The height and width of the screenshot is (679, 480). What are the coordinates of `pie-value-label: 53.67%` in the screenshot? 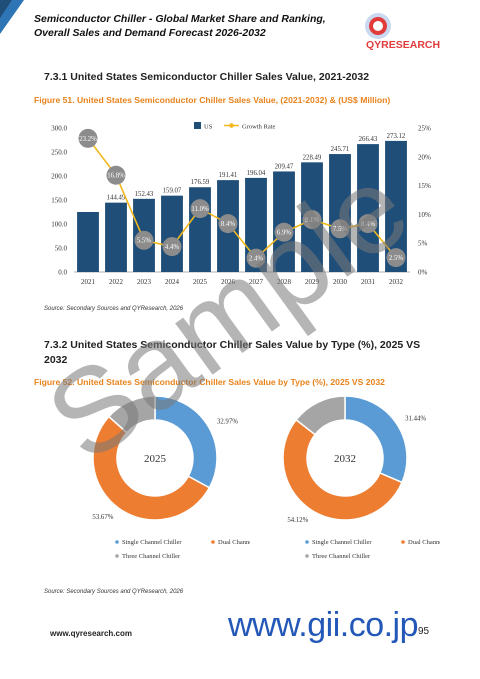 It's located at (102, 517).